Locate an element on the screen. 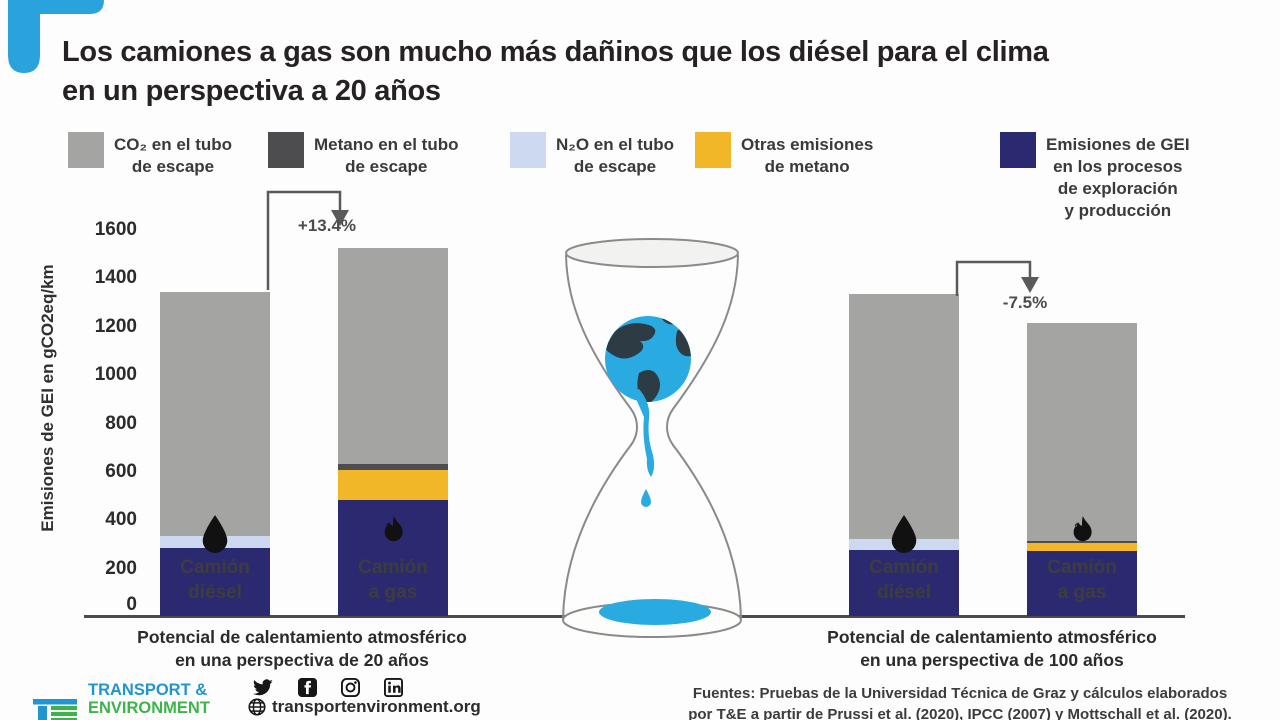 Image resolution: width=1280 pixels, height=720 pixels. legend-item-other-methane: Otras emisiones de metano is located at coordinates (784, 155).